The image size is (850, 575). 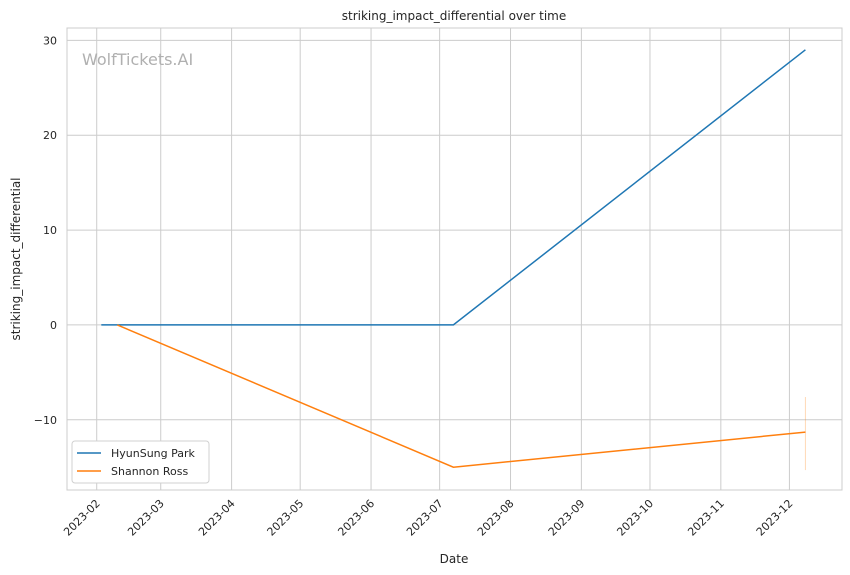 I want to click on chart-title: striking_impact_differential over time, so click(x=454, y=16).